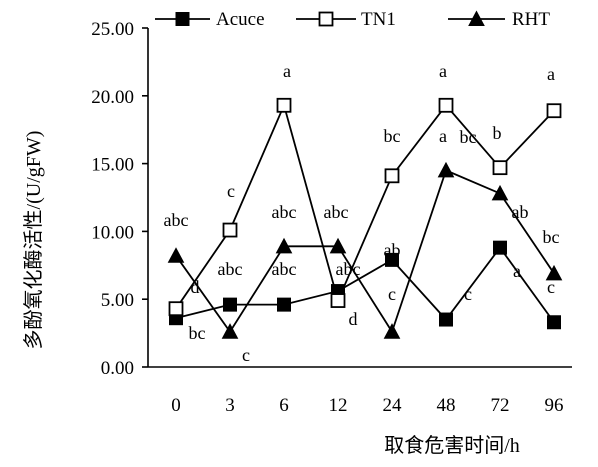 Image resolution: width=598 pixels, height=467 pixels. What do you see at coordinates (112, 29) in the screenshot?
I see `y-tick-label: 25.00` at bounding box center [112, 29].